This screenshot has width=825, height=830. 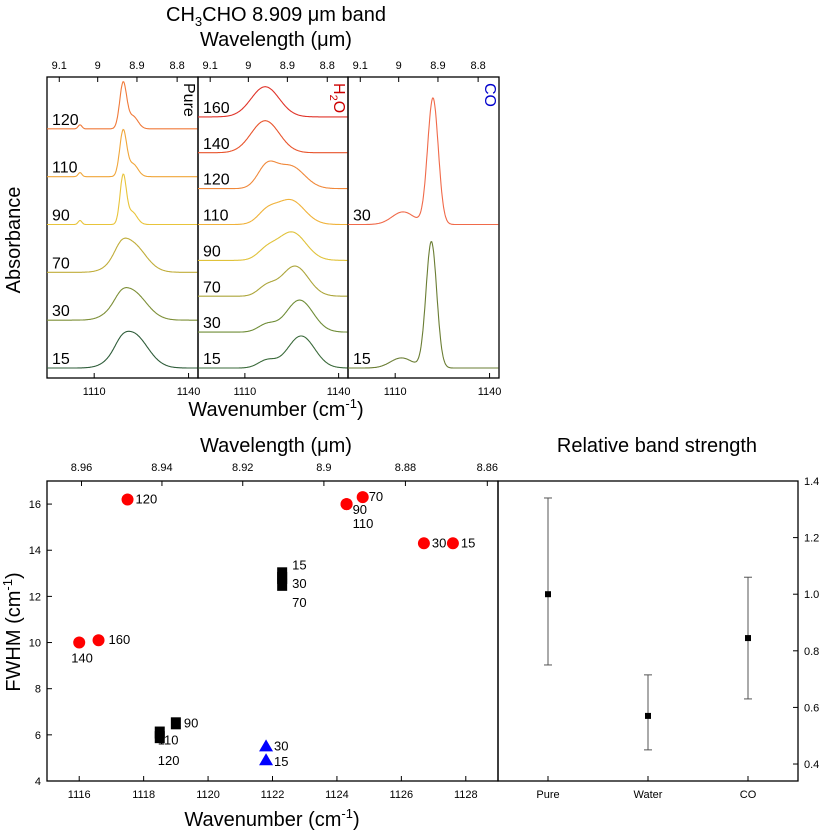 What do you see at coordinates (276, 446) in the screenshot?
I see `fwhm-top-axis-label: Wavelength (μm)` at bounding box center [276, 446].